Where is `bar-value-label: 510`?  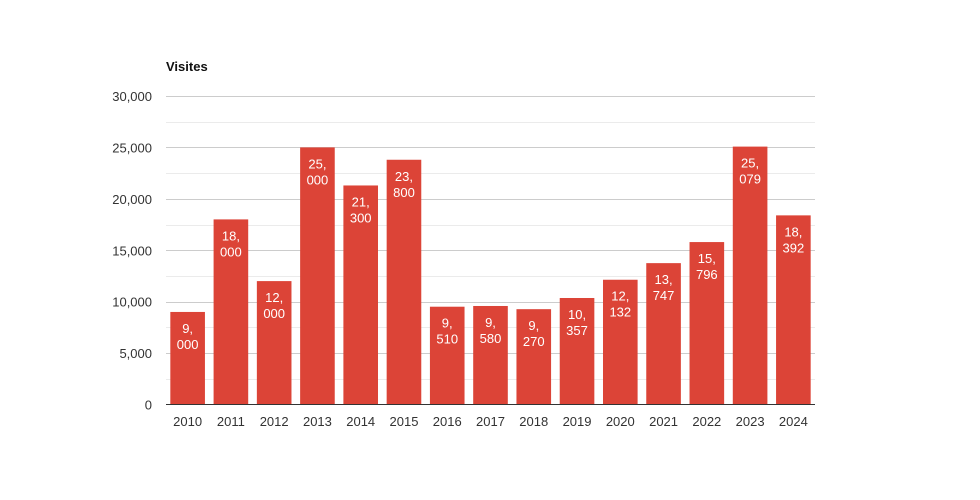
bar-value-label: 510 is located at coordinates (447, 339).